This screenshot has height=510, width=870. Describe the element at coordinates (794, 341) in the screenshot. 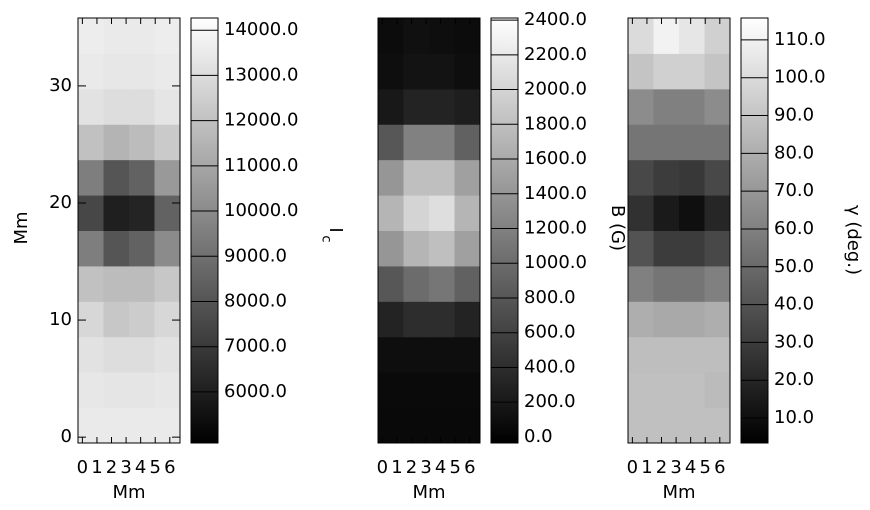

I see `colorbar-tick-label: 30.0` at that location.